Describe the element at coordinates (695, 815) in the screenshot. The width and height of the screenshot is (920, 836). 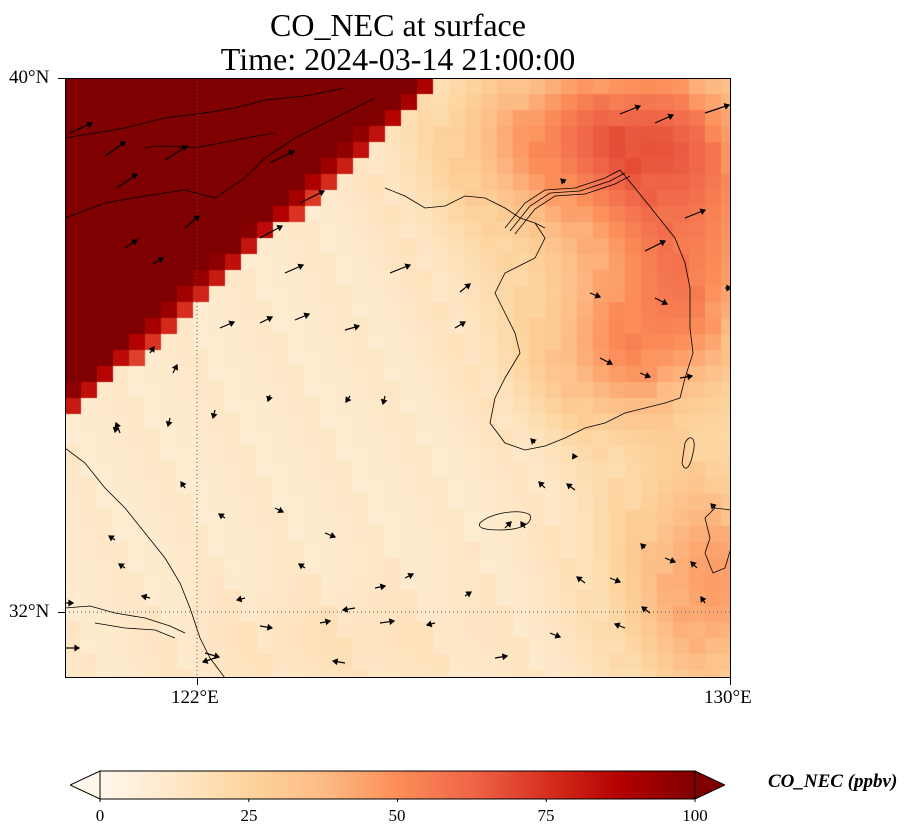
I see `colorbar-tick-100: 100` at that location.